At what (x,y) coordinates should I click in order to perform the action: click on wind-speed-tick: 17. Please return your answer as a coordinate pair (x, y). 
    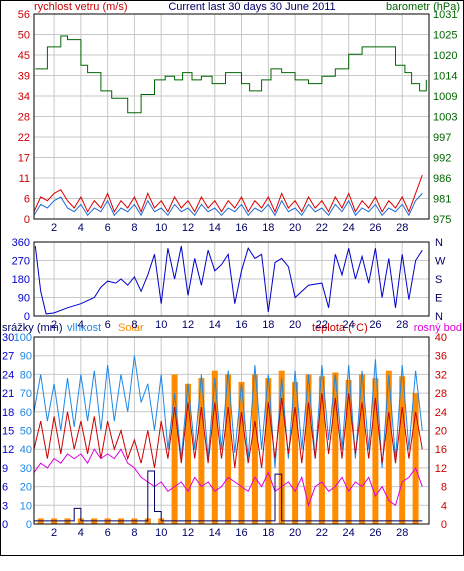
    Looking at the image, I should click on (24, 159).